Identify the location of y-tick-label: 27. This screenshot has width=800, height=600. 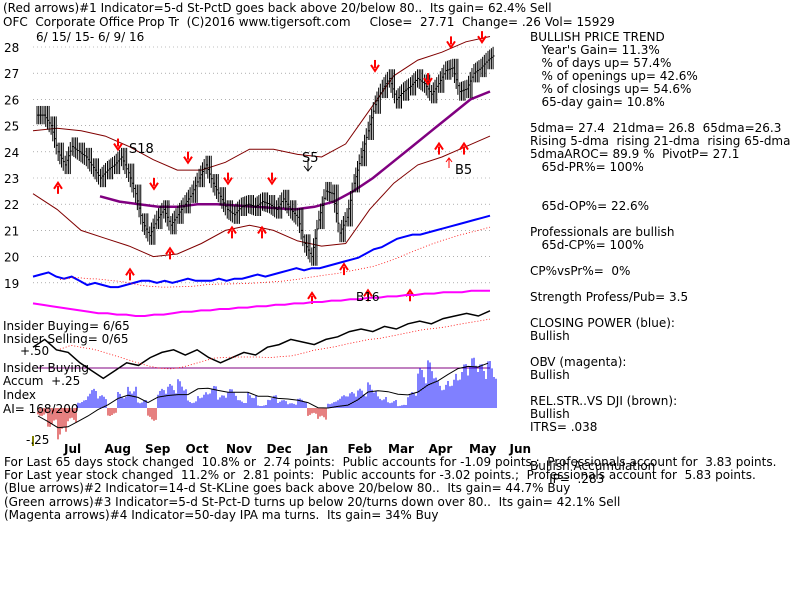
(11, 74).